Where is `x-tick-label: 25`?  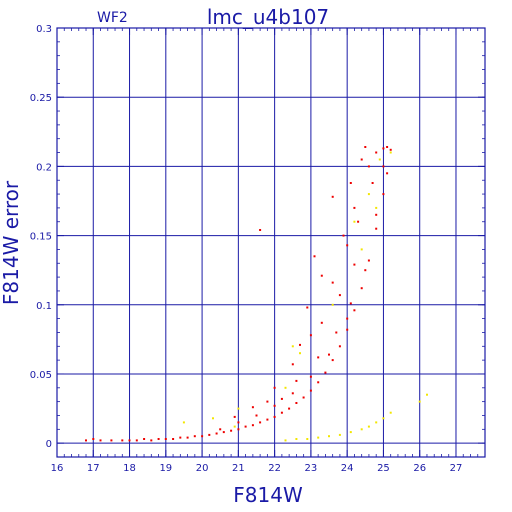 x-tick-label: 25 is located at coordinates (383, 468).